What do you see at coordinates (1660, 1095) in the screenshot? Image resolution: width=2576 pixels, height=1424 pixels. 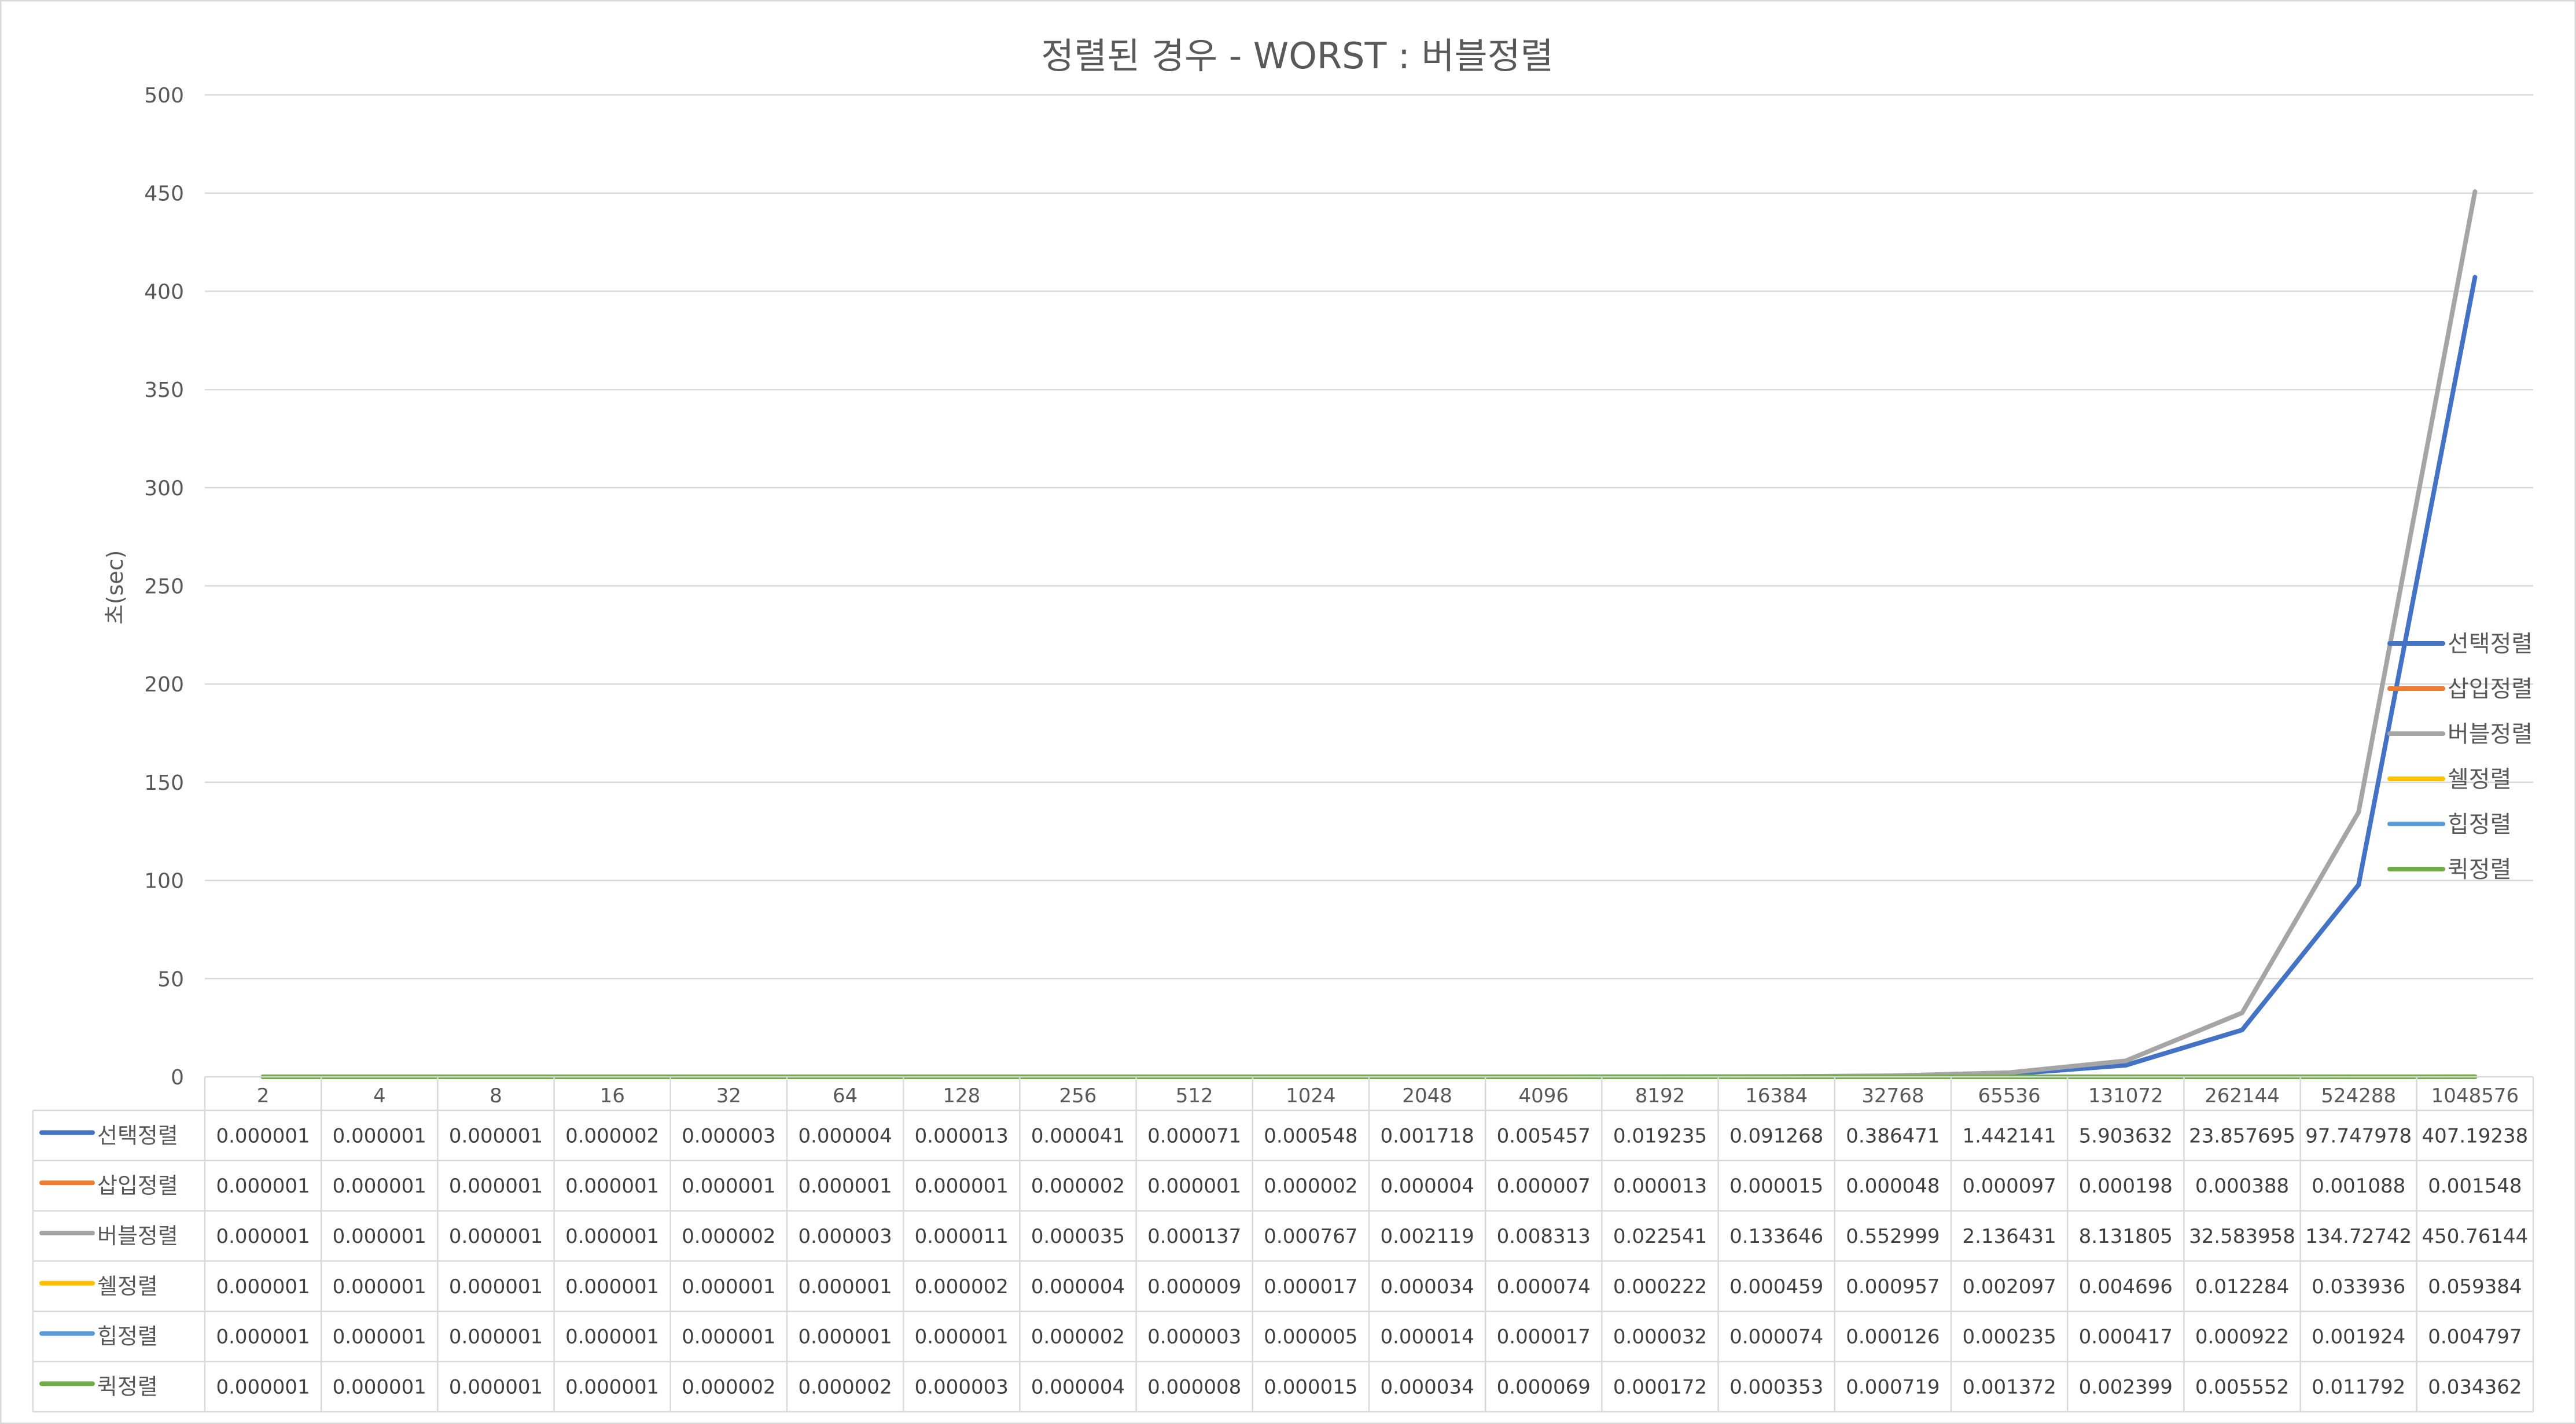 I see `x-tick-label: 8192` at bounding box center [1660, 1095].